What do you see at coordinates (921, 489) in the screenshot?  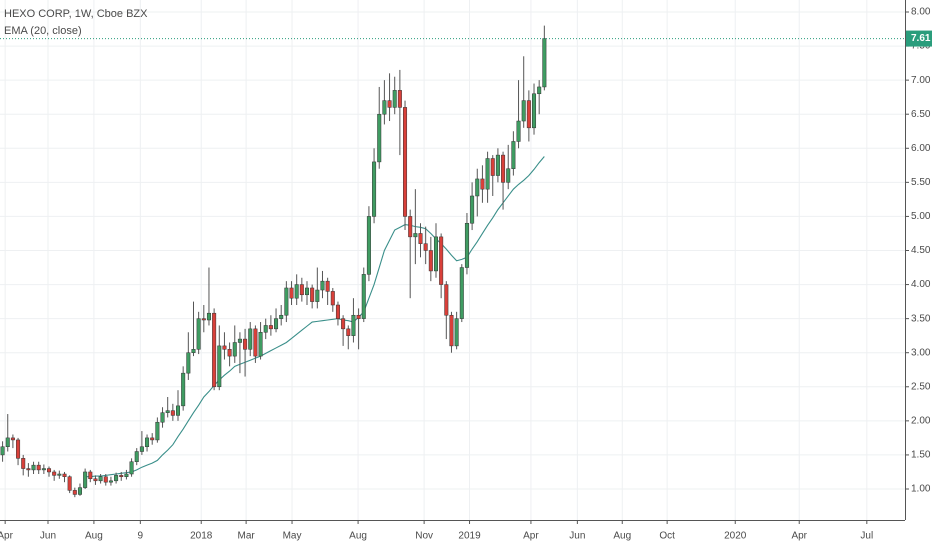 I see `y-tick-label: 1.00` at bounding box center [921, 489].